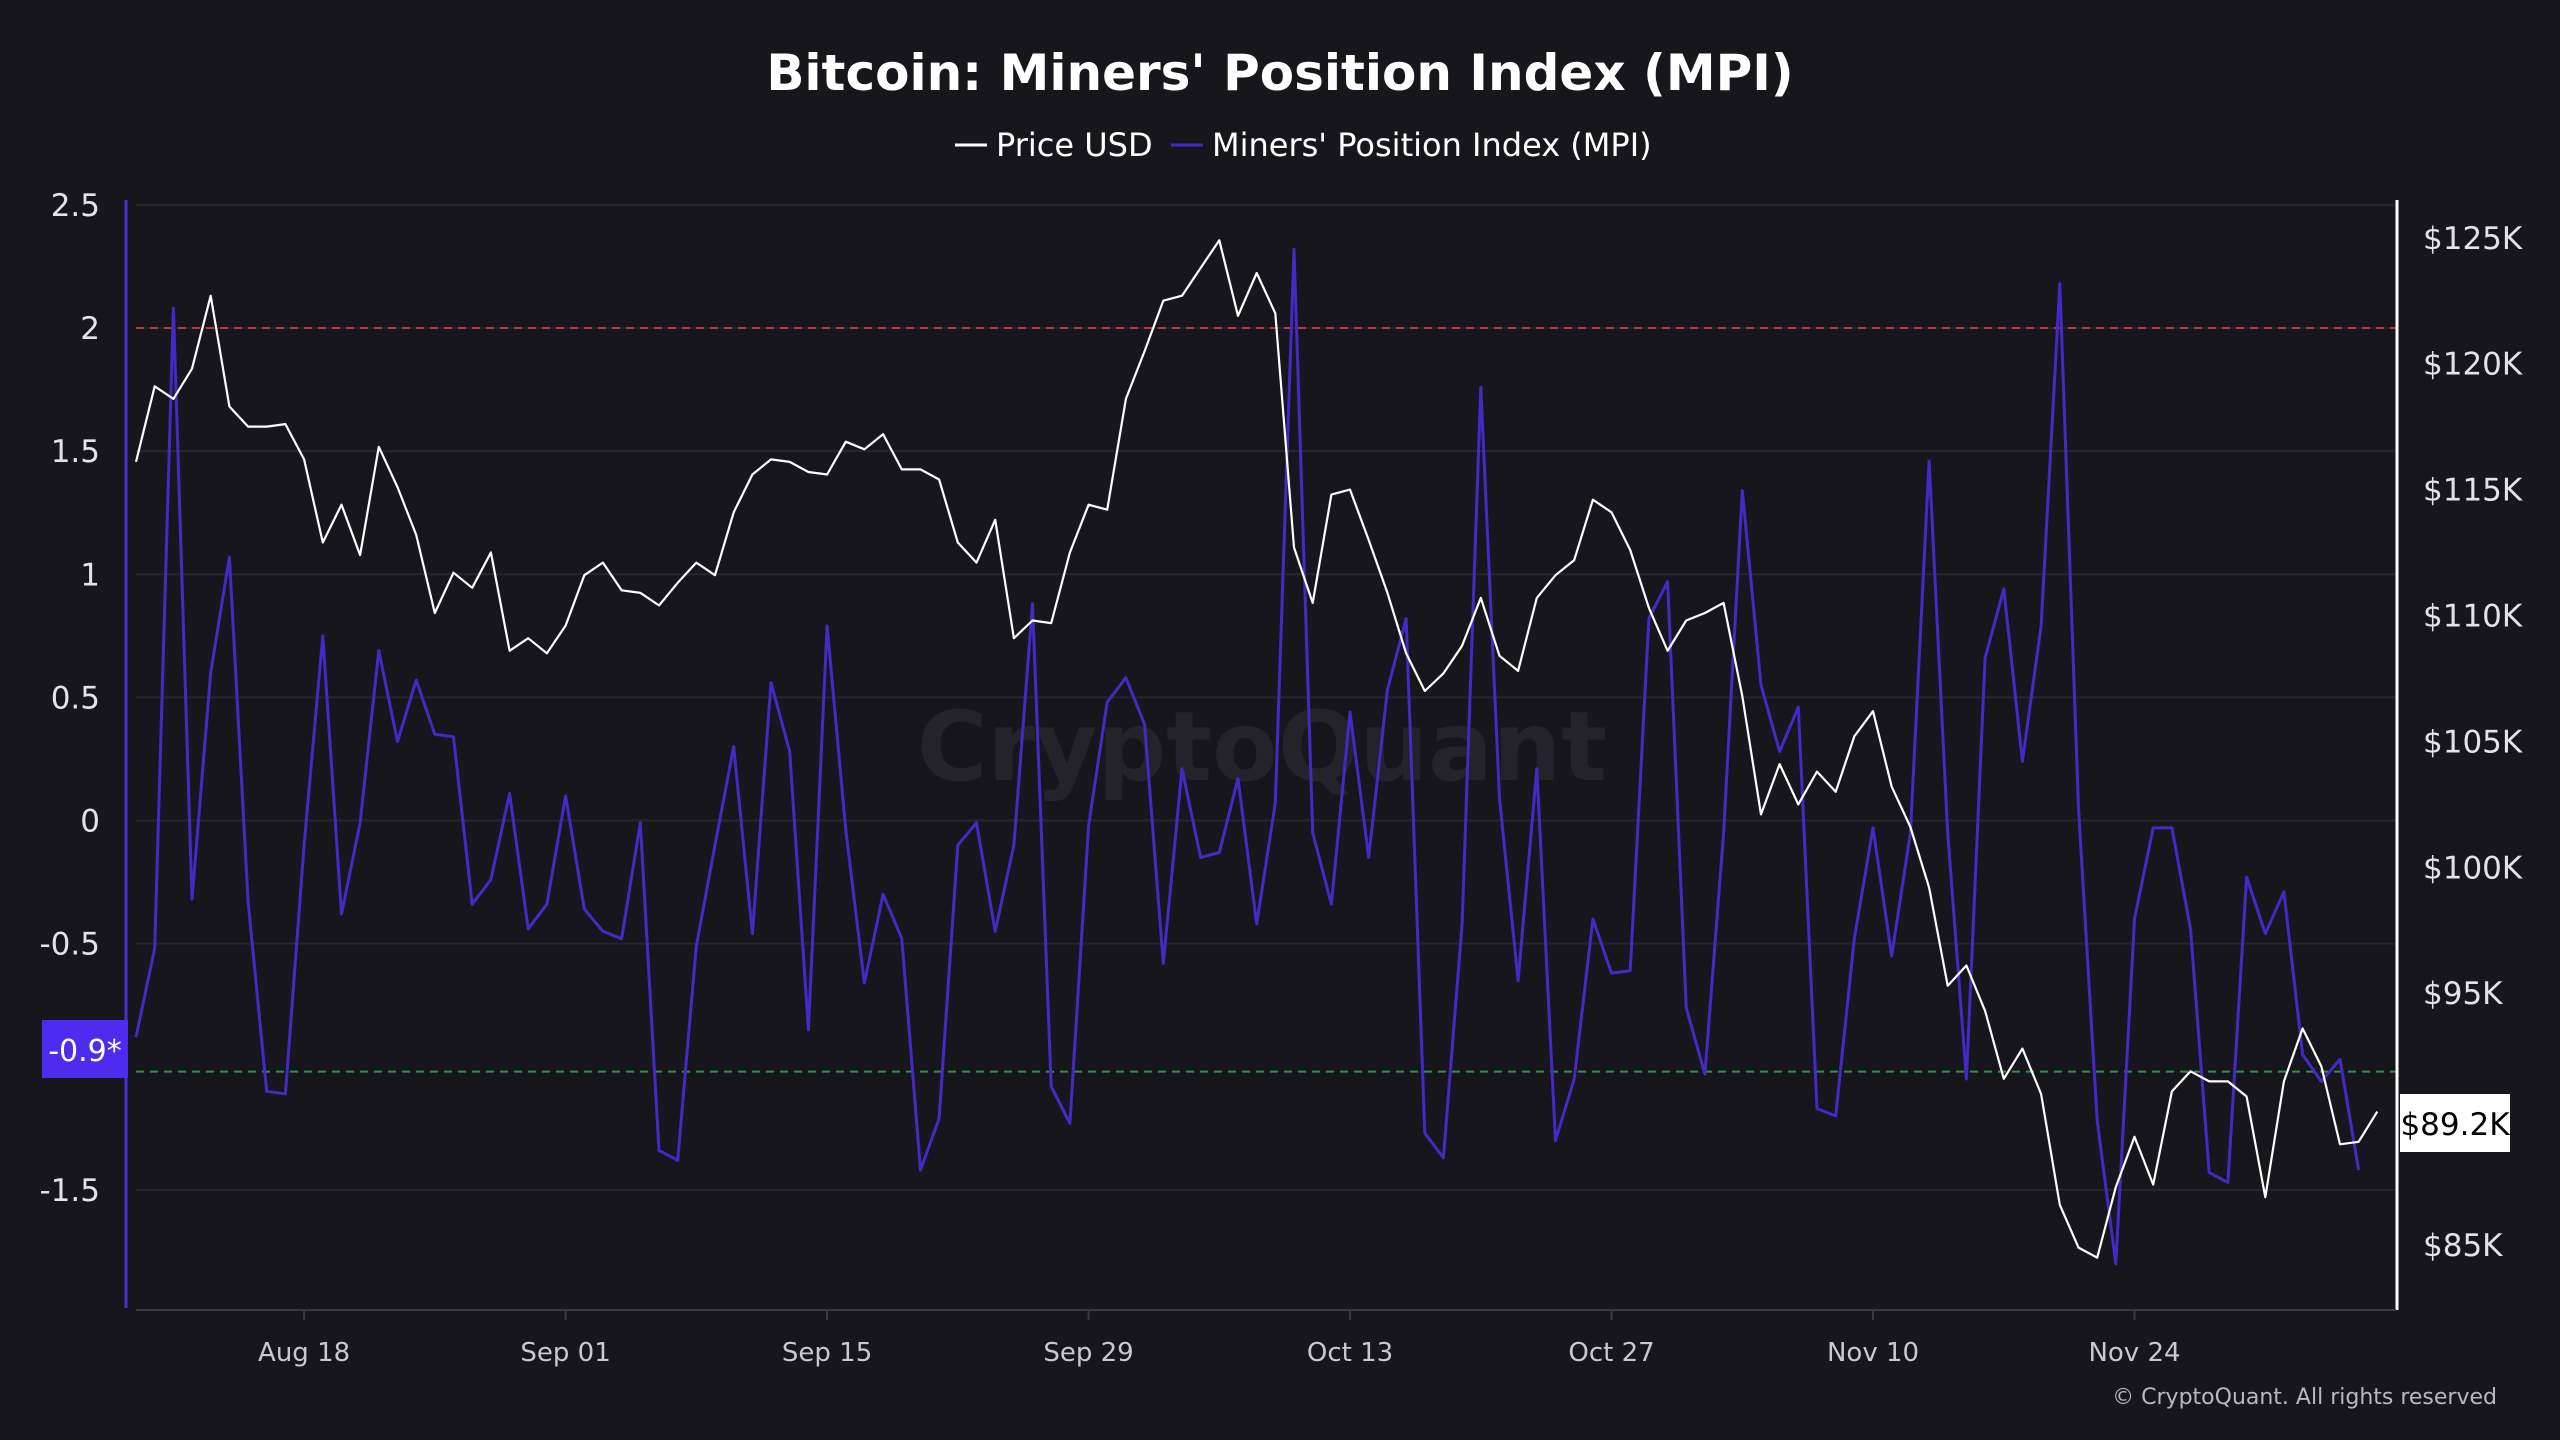 The height and width of the screenshot is (1440, 2560). What do you see at coordinates (2473, 239) in the screenshot?
I see `right-tick-label: $125K` at bounding box center [2473, 239].